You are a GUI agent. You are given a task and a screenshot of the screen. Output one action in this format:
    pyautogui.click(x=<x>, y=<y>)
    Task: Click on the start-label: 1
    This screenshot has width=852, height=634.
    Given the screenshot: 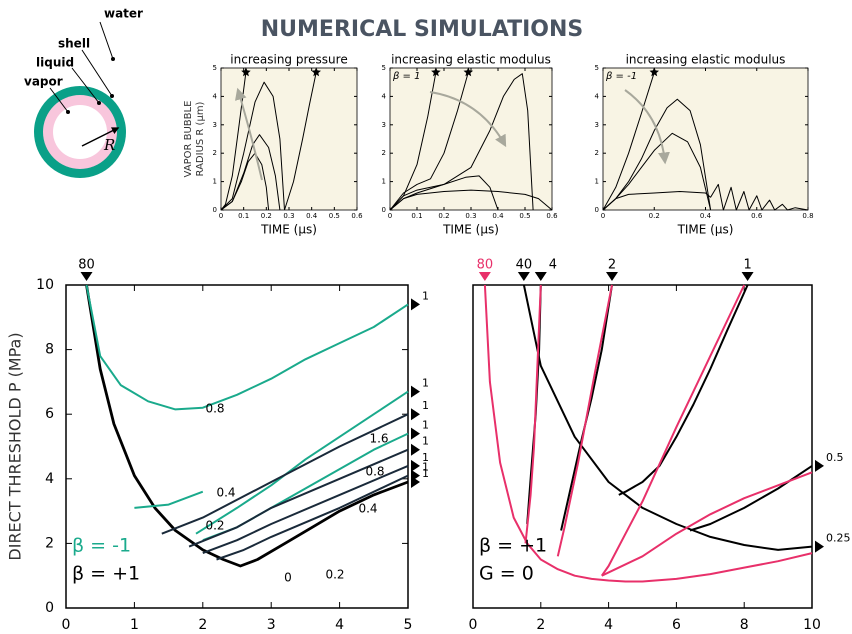 What is the action you would take?
    pyautogui.click(x=747, y=265)
    